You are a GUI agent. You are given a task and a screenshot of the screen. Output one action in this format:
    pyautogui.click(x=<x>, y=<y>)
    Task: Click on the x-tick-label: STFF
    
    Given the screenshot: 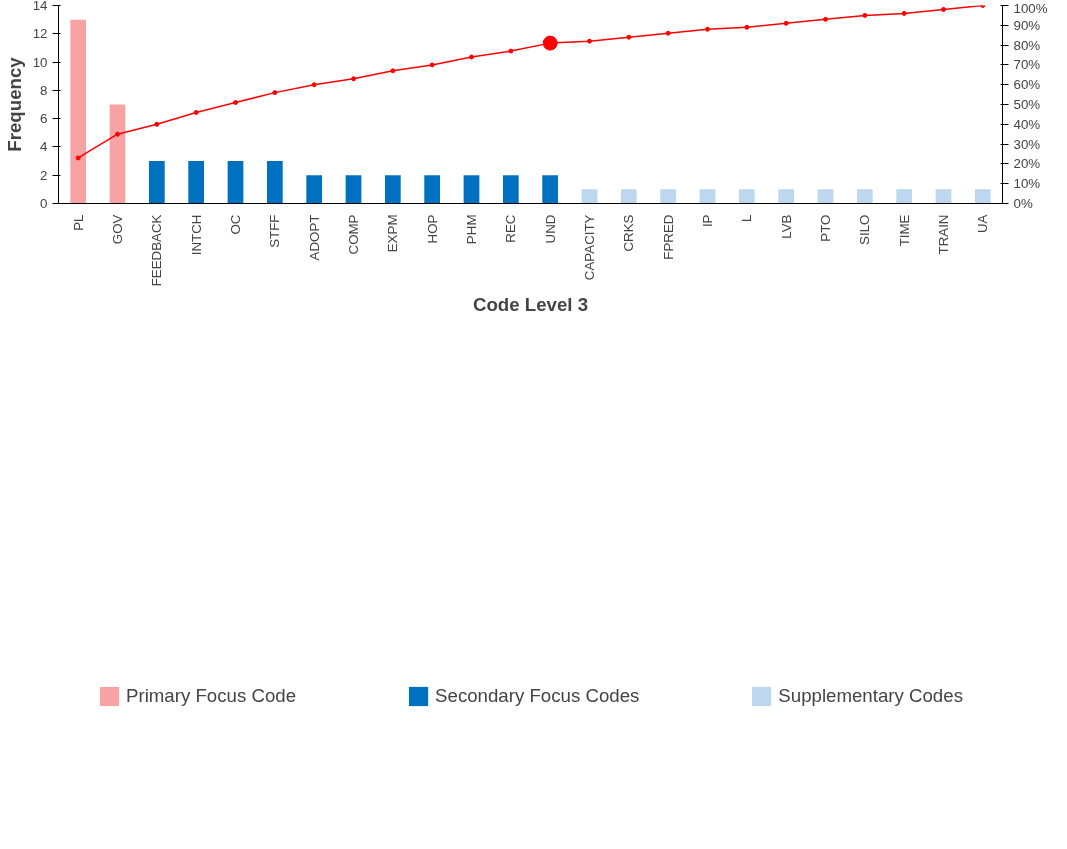 What is the action you would take?
    pyautogui.click(x=275, y=231)
    